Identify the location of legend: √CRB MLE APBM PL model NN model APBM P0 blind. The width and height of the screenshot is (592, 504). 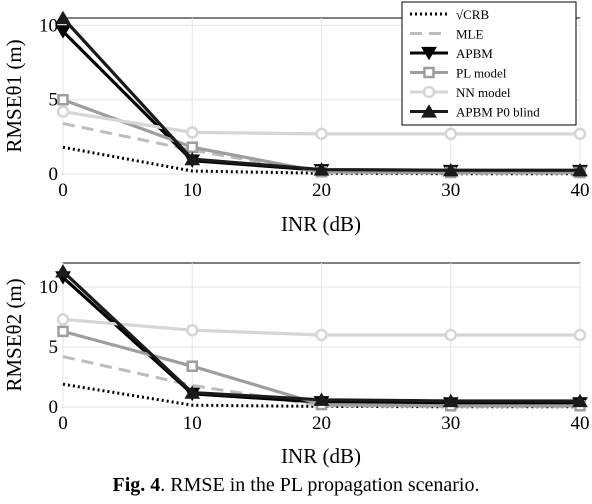
(489, 63).